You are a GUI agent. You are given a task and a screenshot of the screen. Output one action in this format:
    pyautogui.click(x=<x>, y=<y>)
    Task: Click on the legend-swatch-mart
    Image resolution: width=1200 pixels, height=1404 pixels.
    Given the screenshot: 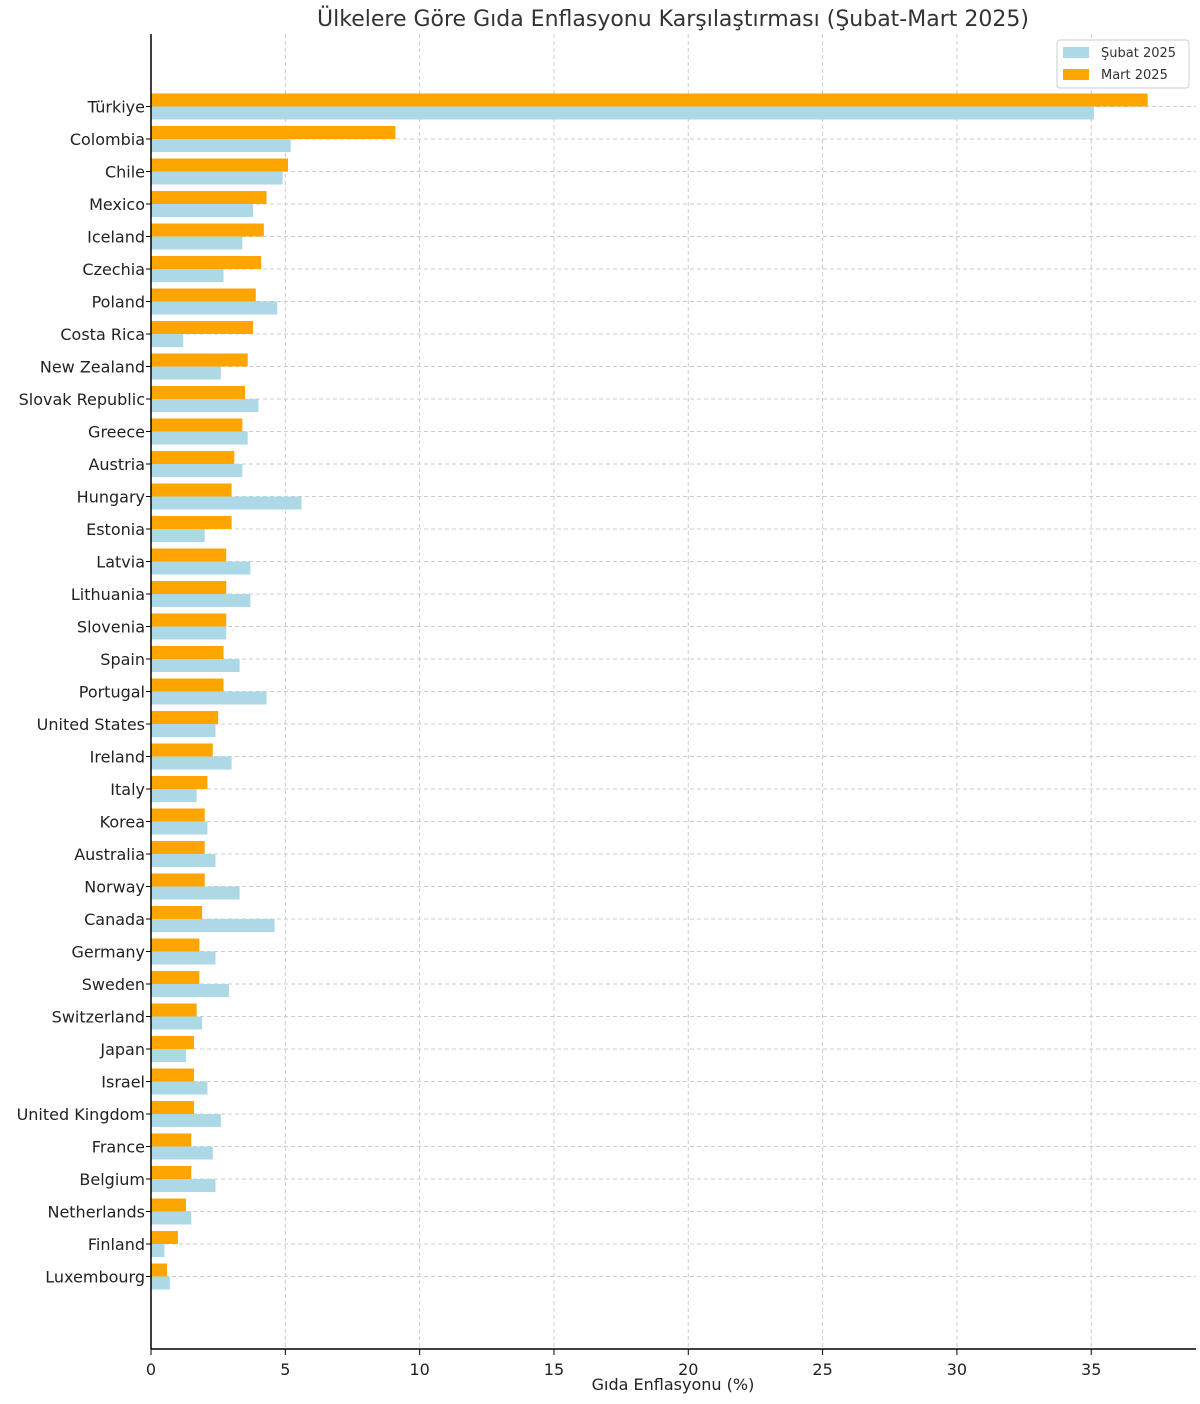 What is the action you would take?
    pyautogui.click(x=1076, y=74)
    